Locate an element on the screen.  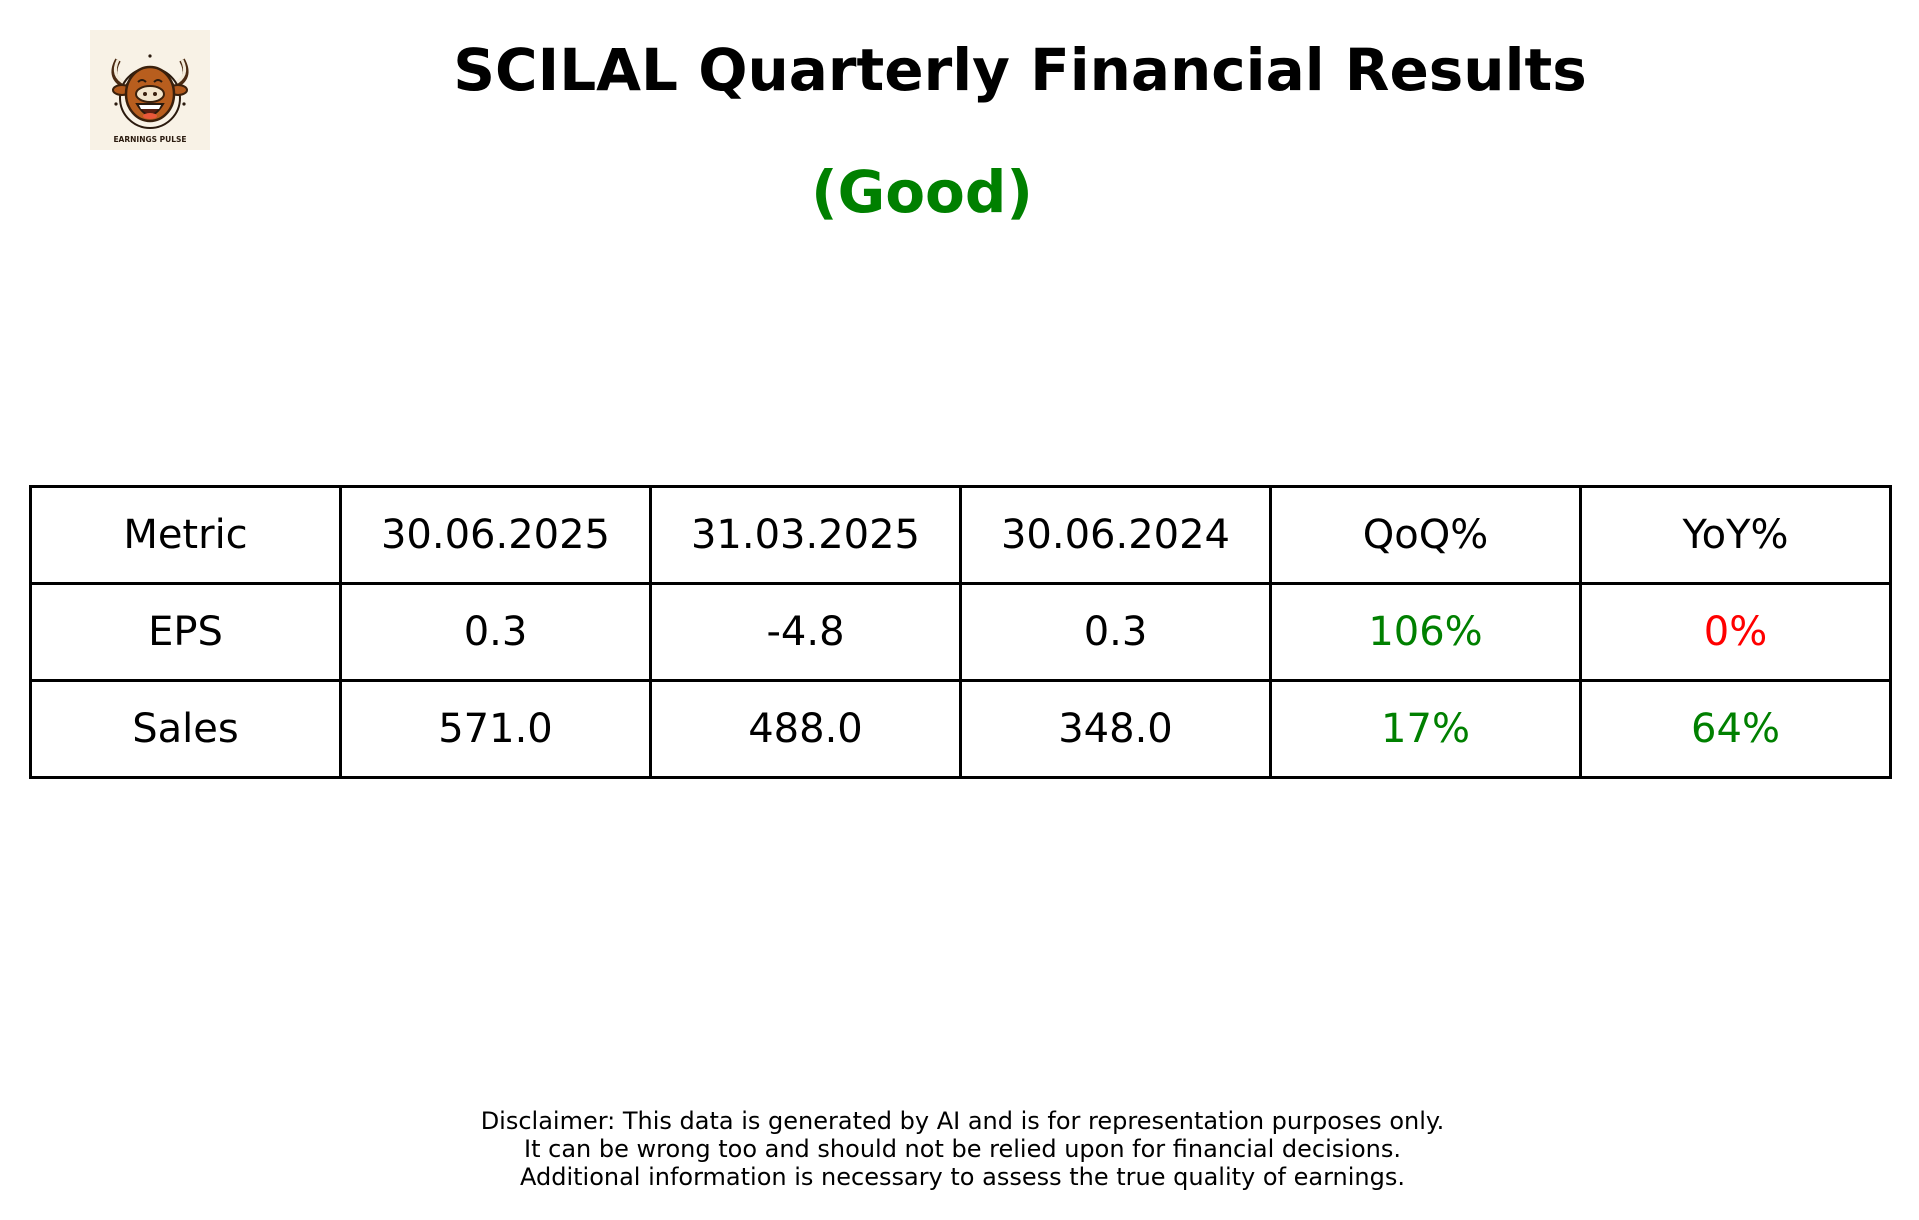
qoq-cell: 17% is located at coordinates (1425, 729).